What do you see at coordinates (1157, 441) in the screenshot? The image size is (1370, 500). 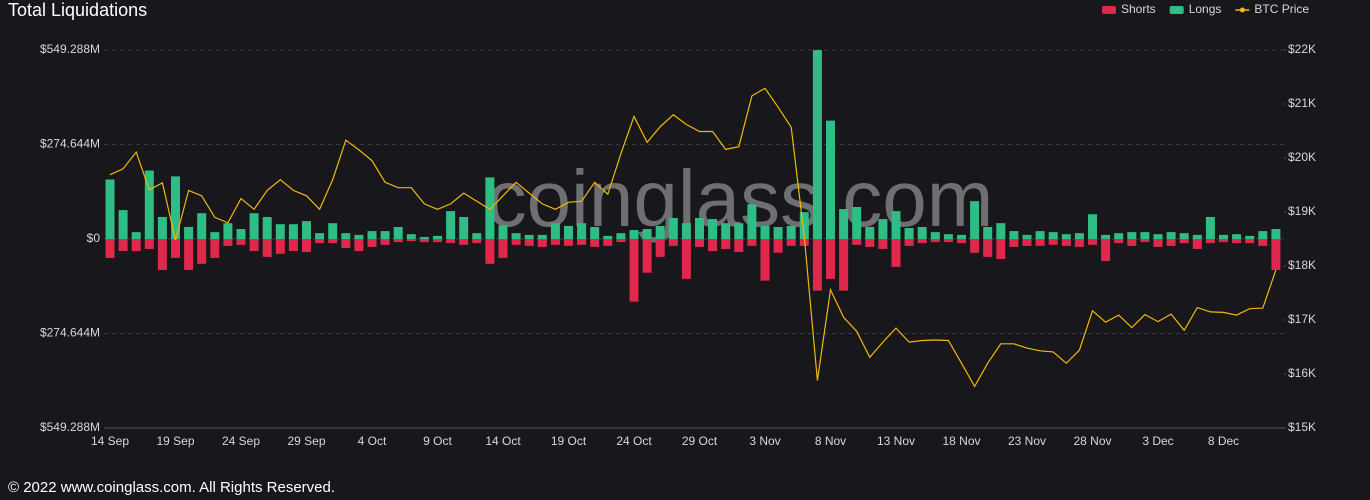 I see `x-tick-label: 3 Dec` at bounding box center [1157, 441].